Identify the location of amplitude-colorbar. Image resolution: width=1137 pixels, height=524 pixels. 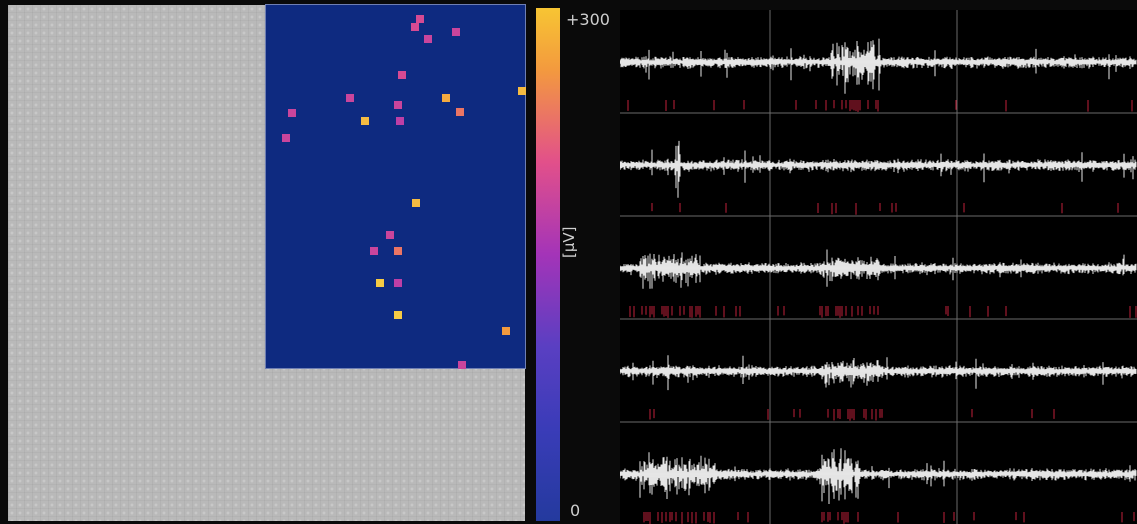
(548, 264).